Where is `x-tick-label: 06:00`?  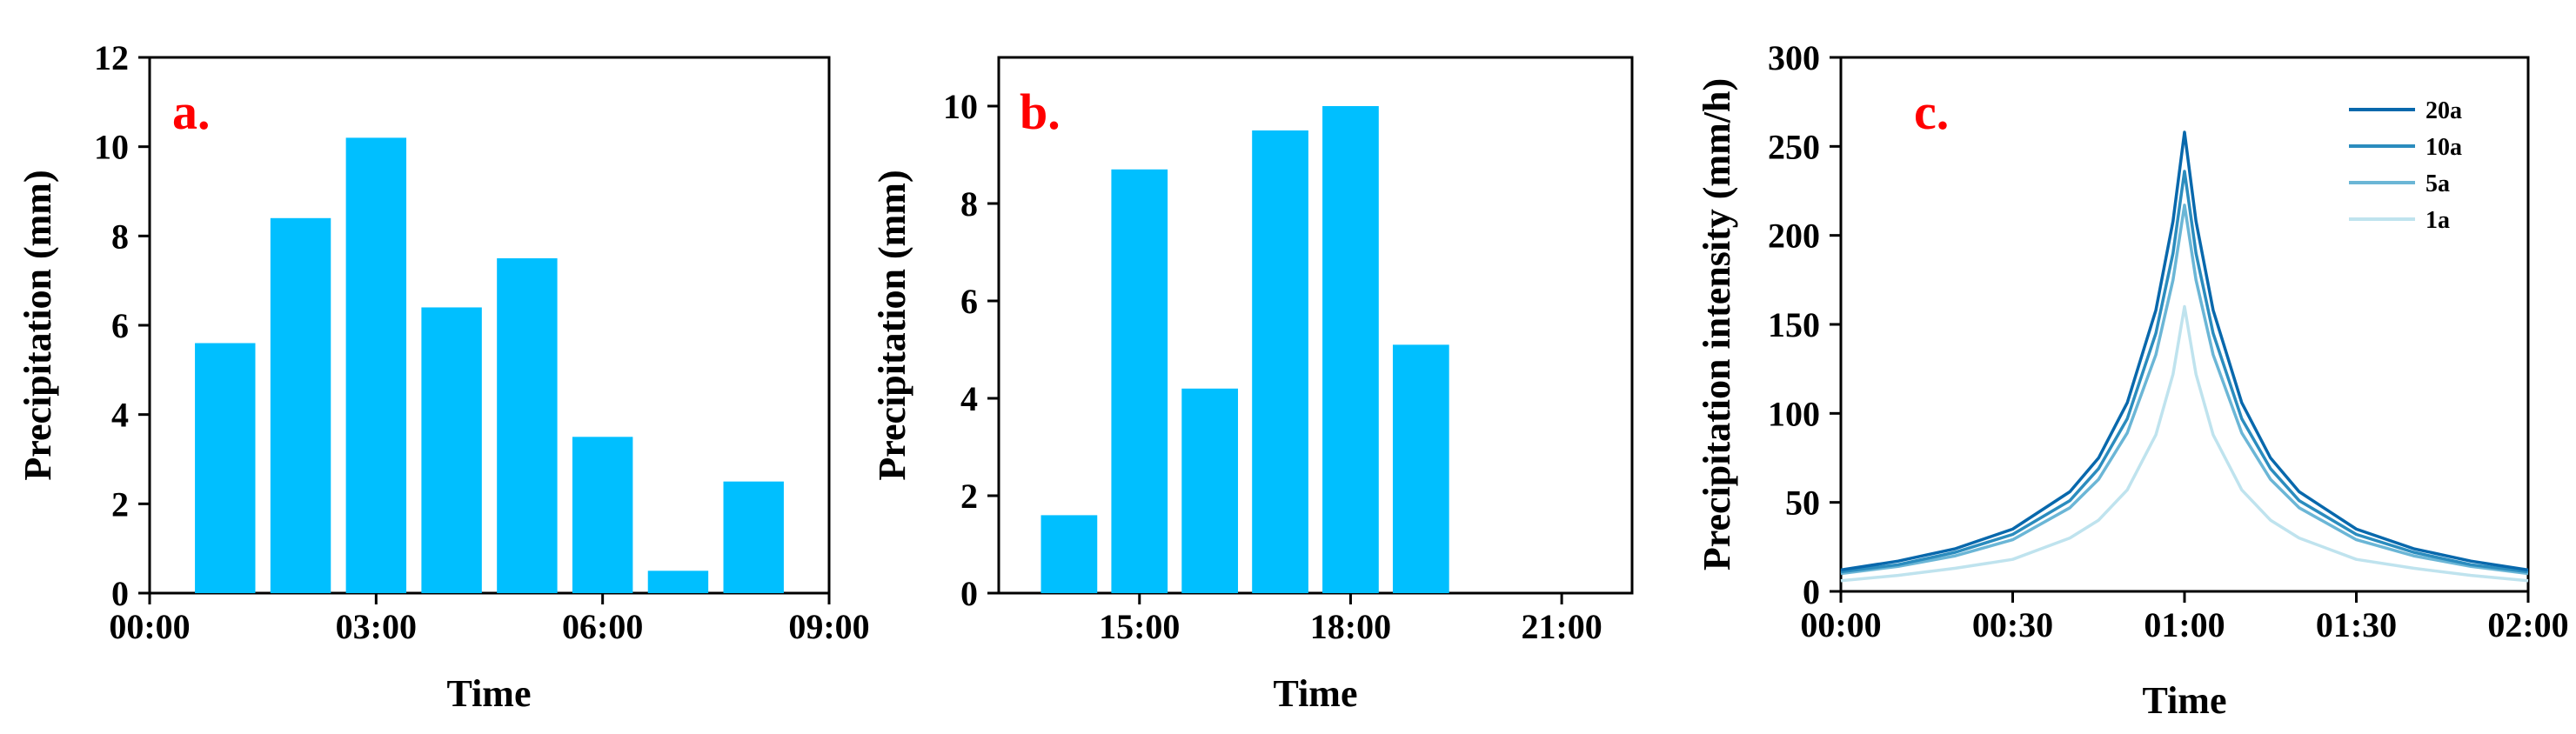 x-tick-label: 06:00 is located at coordinates (602, 627).